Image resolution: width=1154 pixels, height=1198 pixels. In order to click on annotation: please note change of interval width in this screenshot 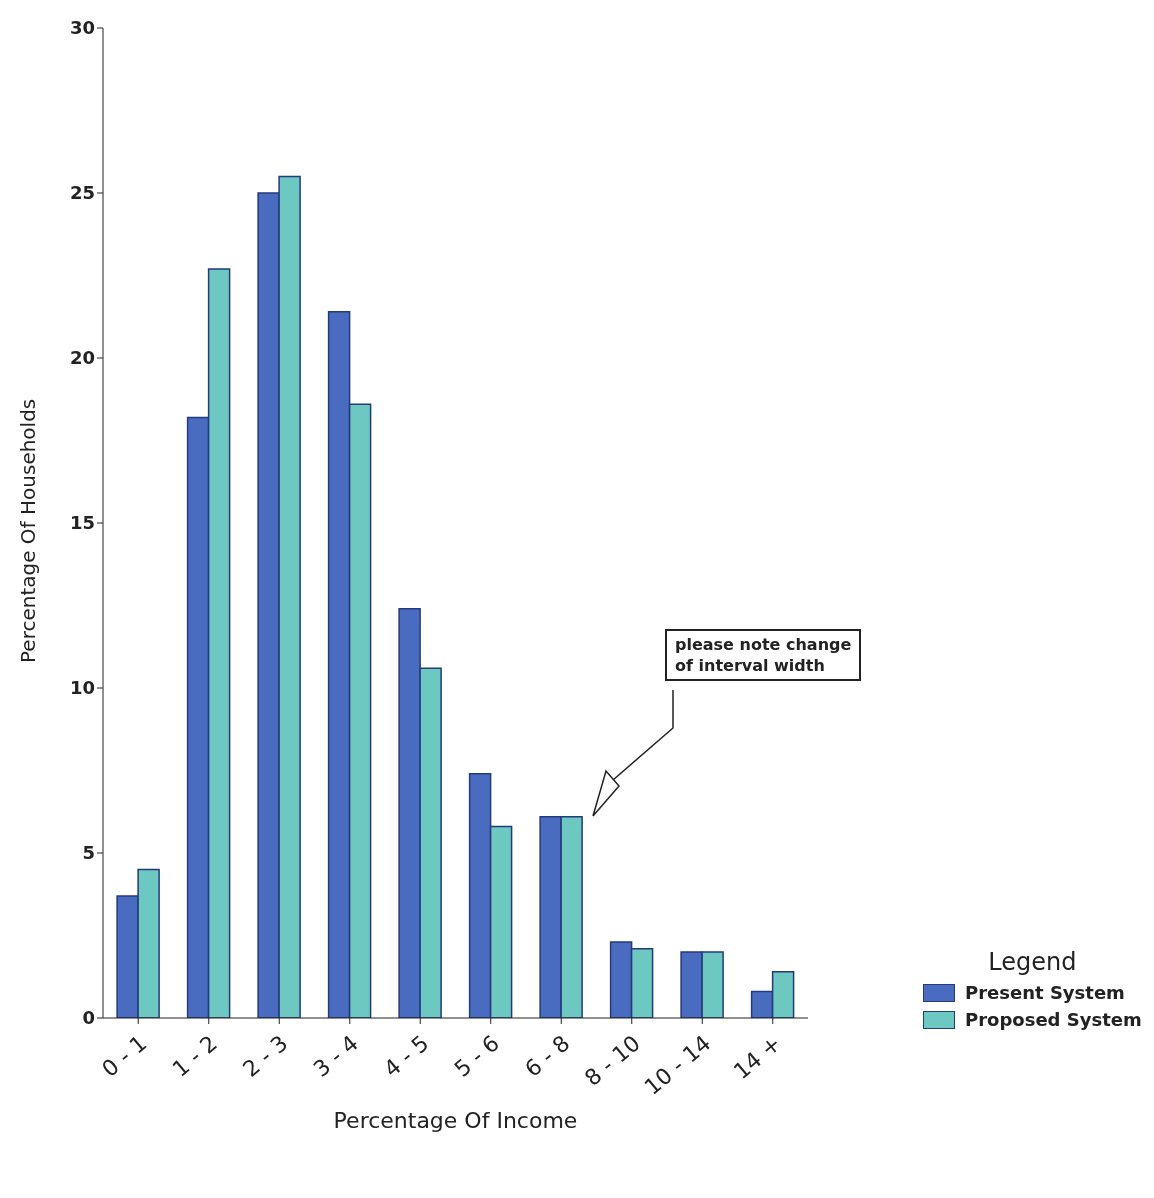, I will do `click(763, 655)`.